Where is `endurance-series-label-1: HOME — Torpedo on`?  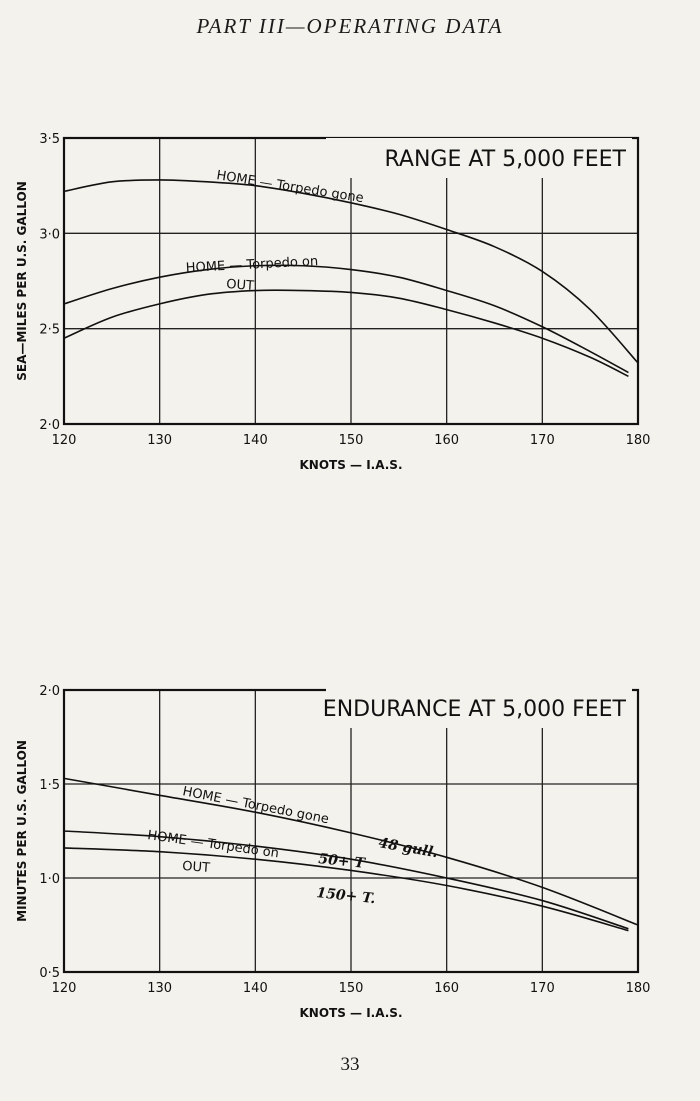 endurance-series-label-1: HOME — Torpedo on is located at coordinates (212, 844).